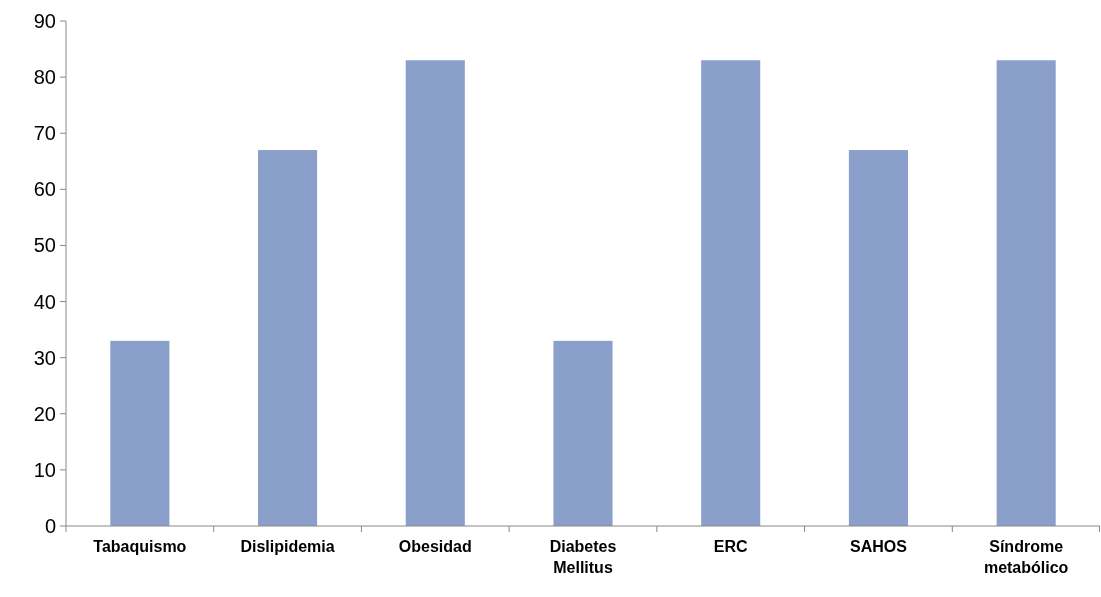 This screenshot has width=1101, height=597. I want to click on y-tick-label: 50, so click(44, 245).